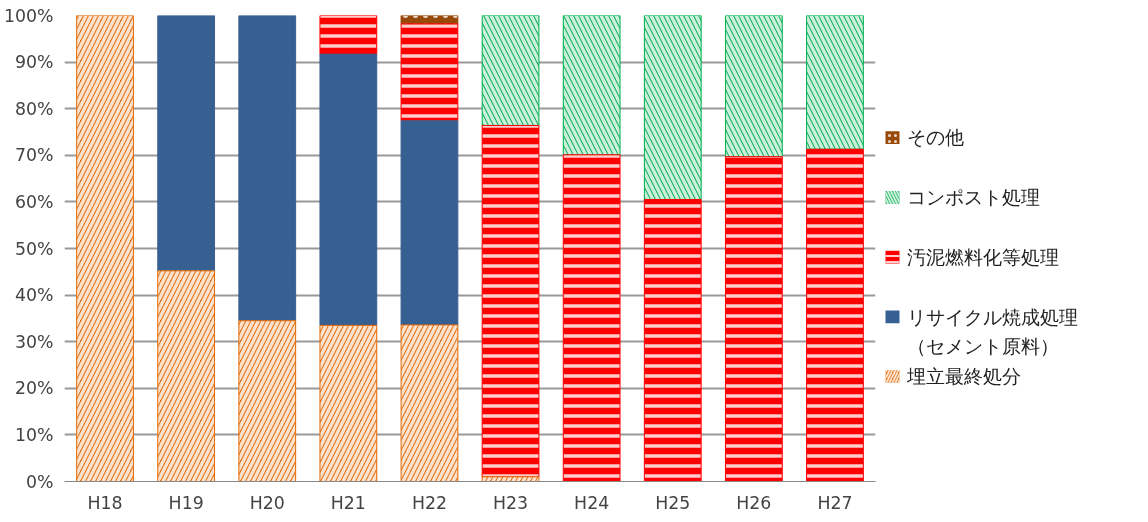 The image size is (1148, 522). What do you see at coordinates (40, 481) in the screenshot?
I see `y-tick-label: 0%` at bounding box center [40, 481].